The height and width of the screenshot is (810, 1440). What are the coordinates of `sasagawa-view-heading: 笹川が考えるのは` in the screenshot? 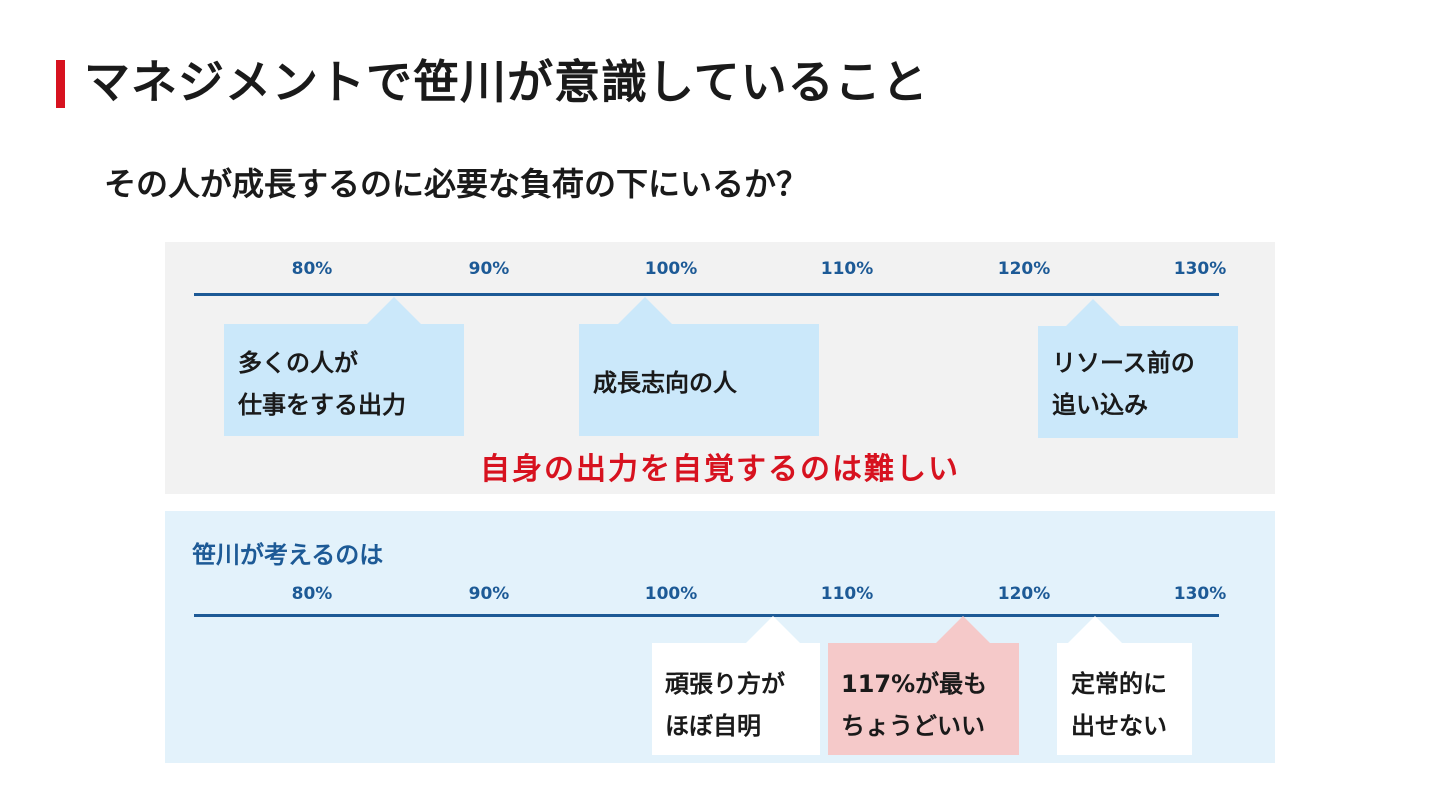 It's located at (288, 555).